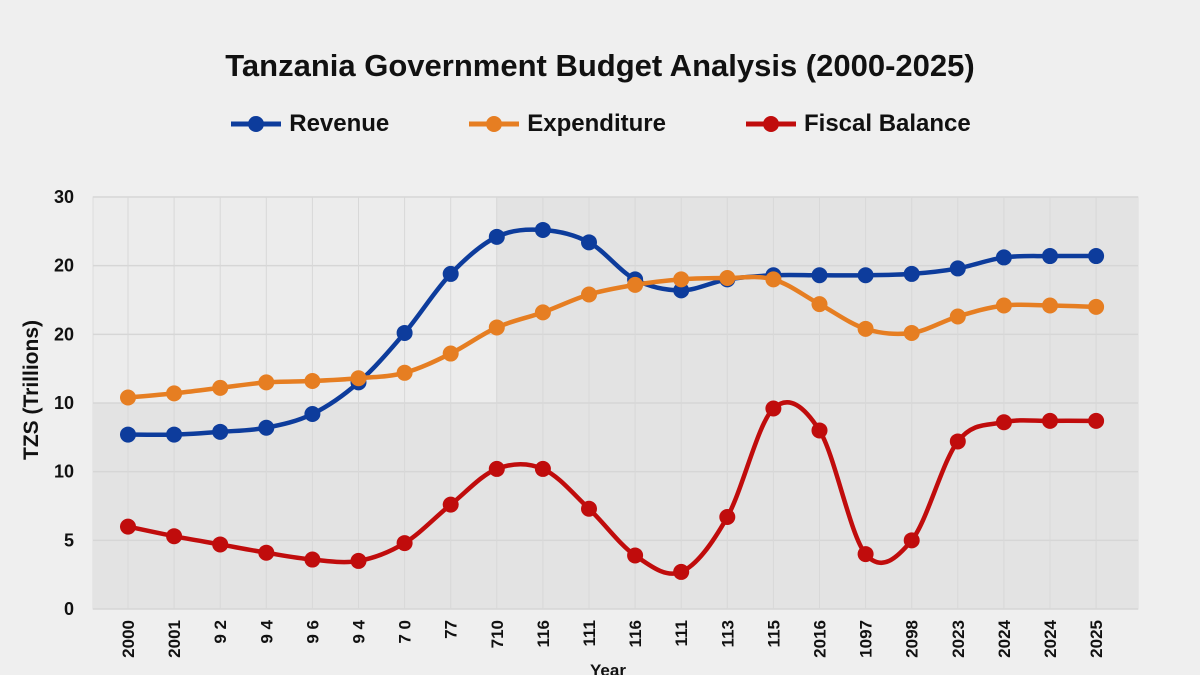 The image size is (1200, 675). What do you see at coordinates (220, 632) in the screenshot?
I see `x-tick-label: 9 2` at bounding box center [220, 632].